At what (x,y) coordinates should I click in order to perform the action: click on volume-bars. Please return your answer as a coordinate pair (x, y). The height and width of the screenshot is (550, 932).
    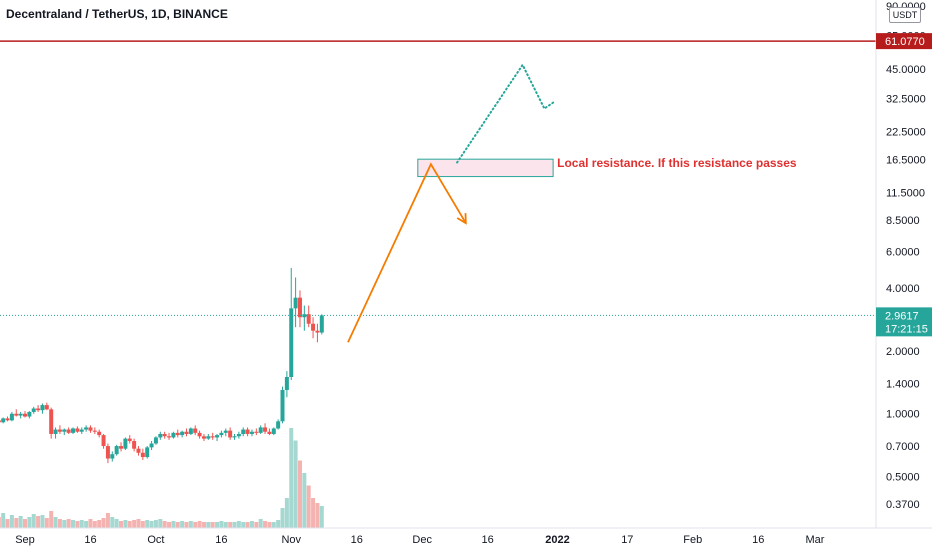
    Looking at the image, I should click on (162, 478).